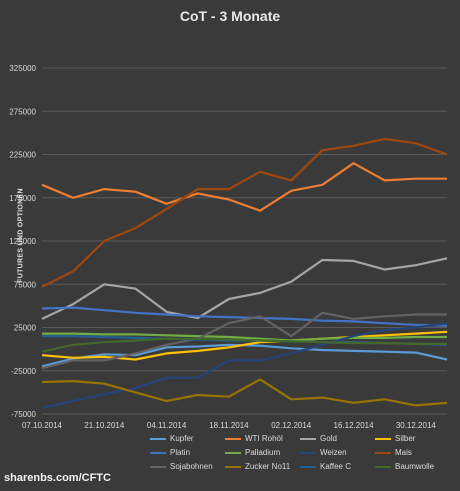  I want to click on legend-label: Mais, so click(403, 452).